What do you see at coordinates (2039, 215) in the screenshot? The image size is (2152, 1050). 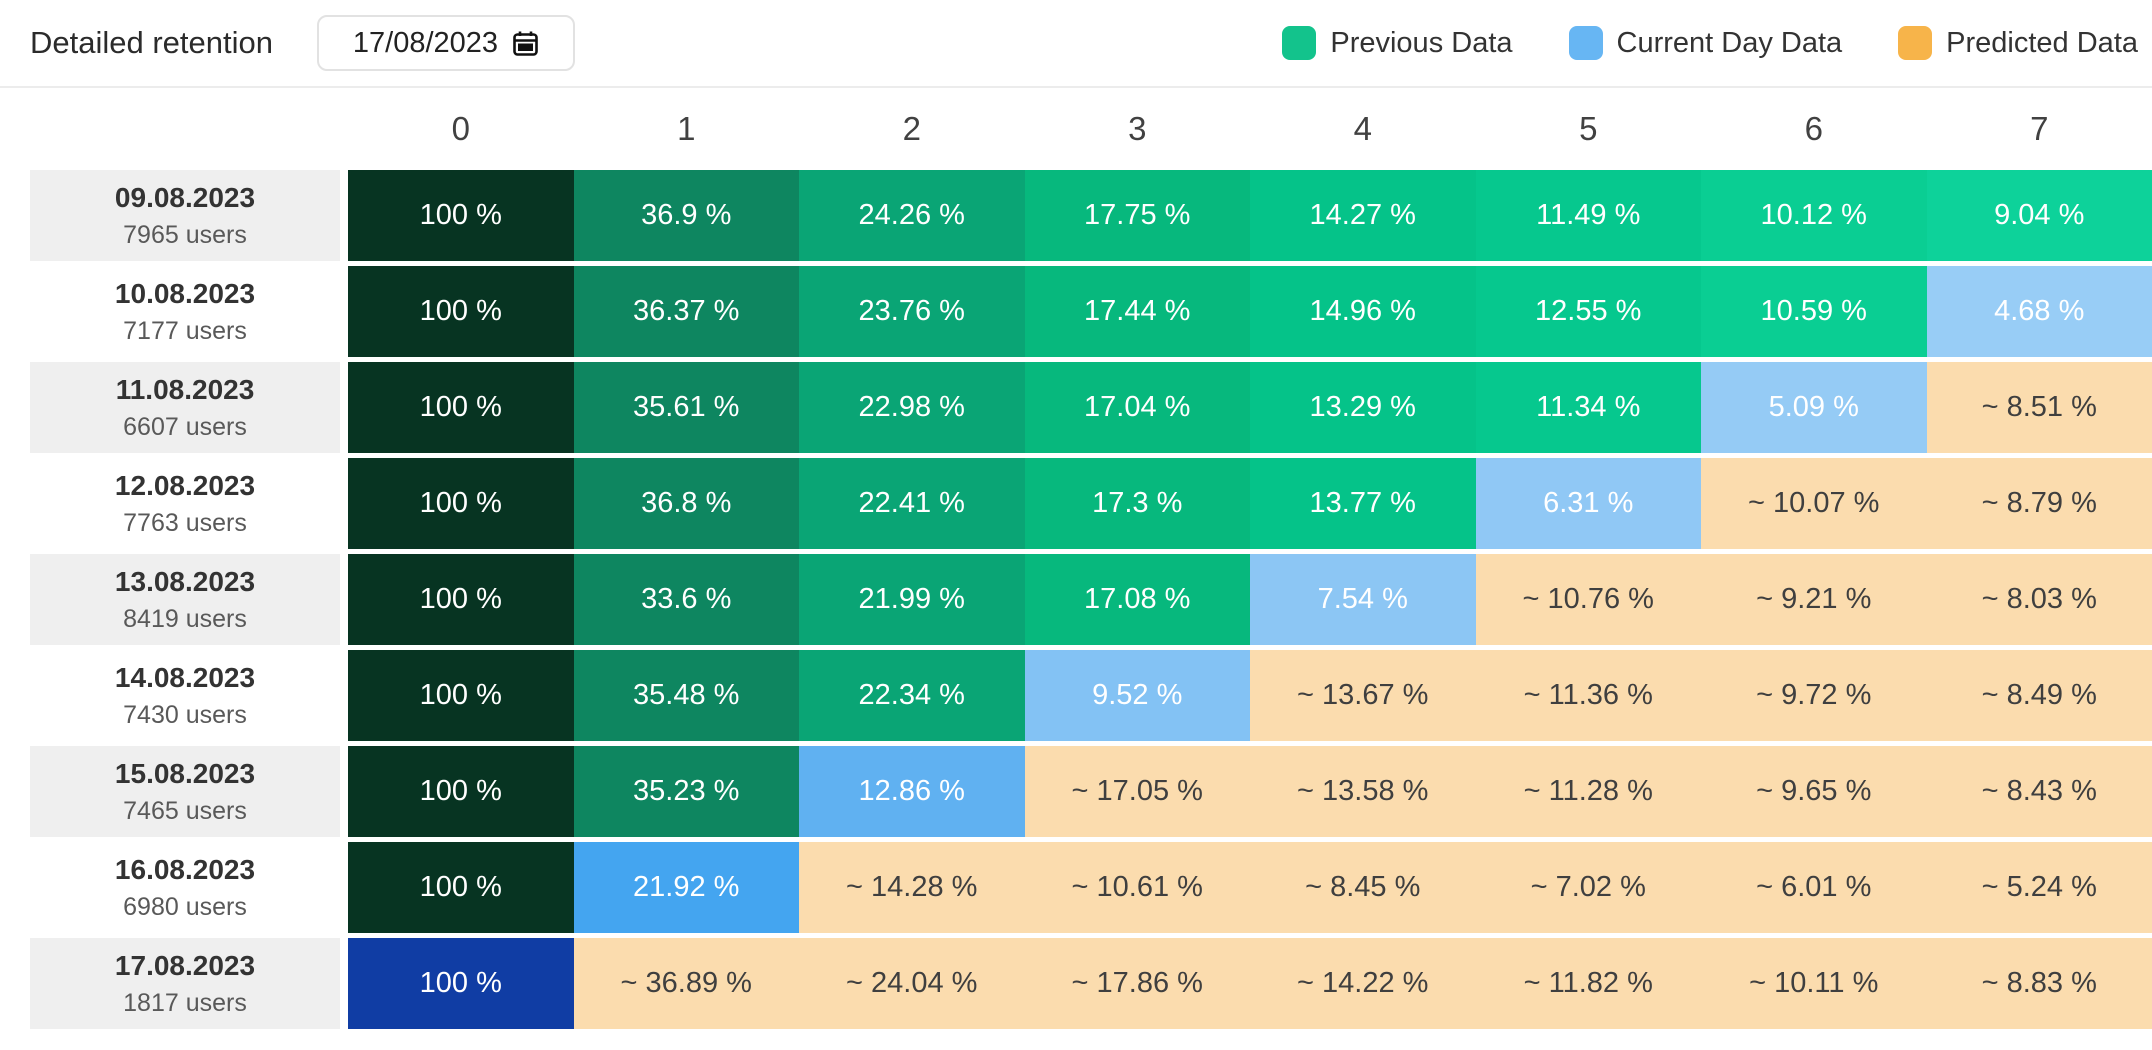 I see `retention-cell: 9.04 %` at bounding box center [2039, 215].